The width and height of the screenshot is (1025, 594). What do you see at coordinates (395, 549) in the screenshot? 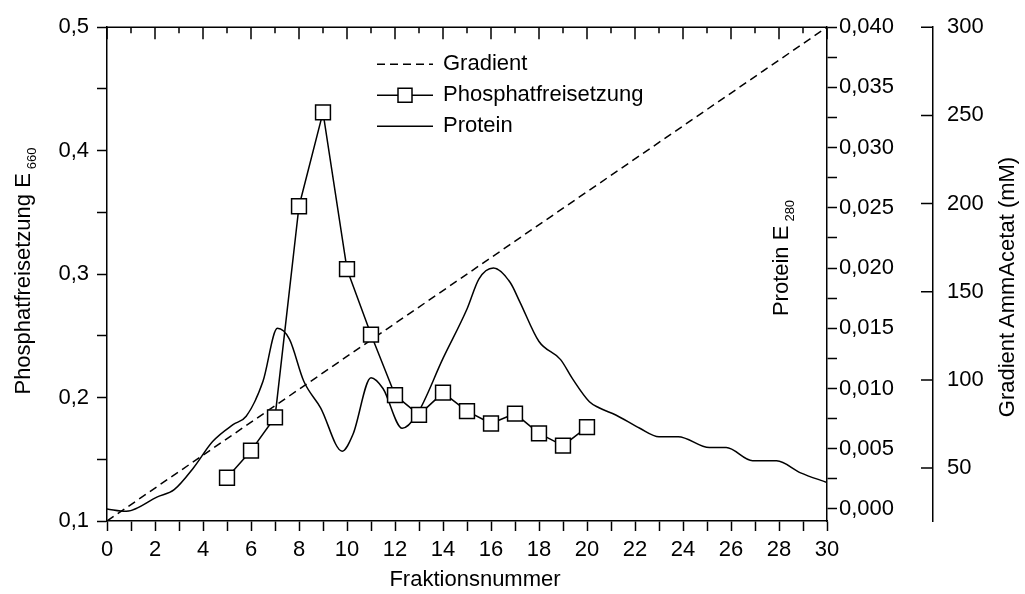
I see `x-tick-label: 12` at bounding box center [395, 549].